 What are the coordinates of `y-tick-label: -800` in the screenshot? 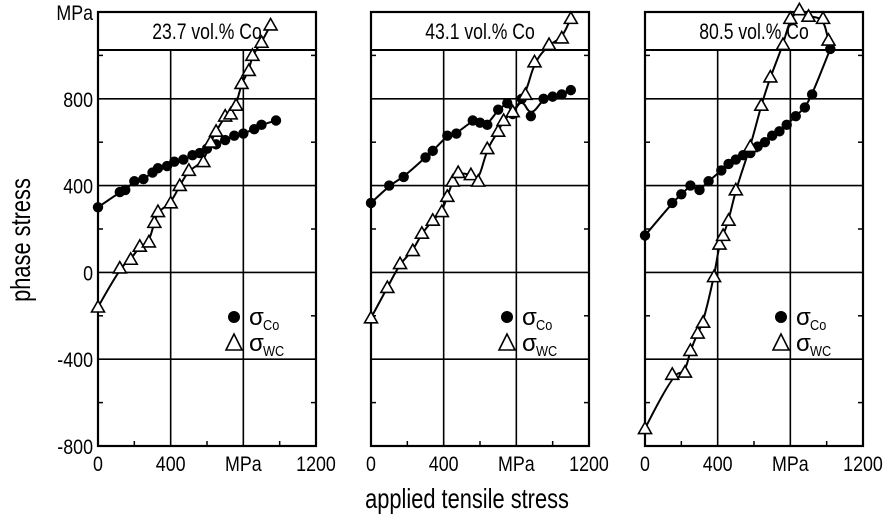 It's located at (75, 448).